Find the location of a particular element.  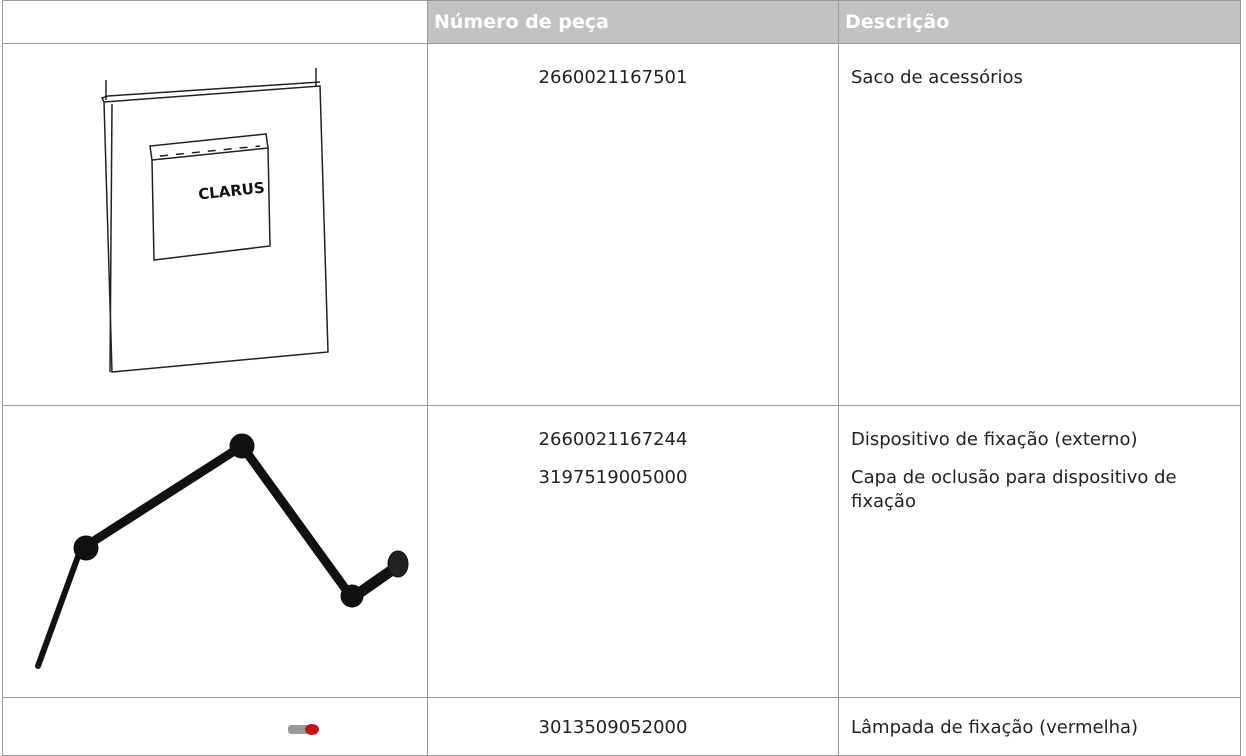

lamp-drawing is located at coordinates (303, 729).